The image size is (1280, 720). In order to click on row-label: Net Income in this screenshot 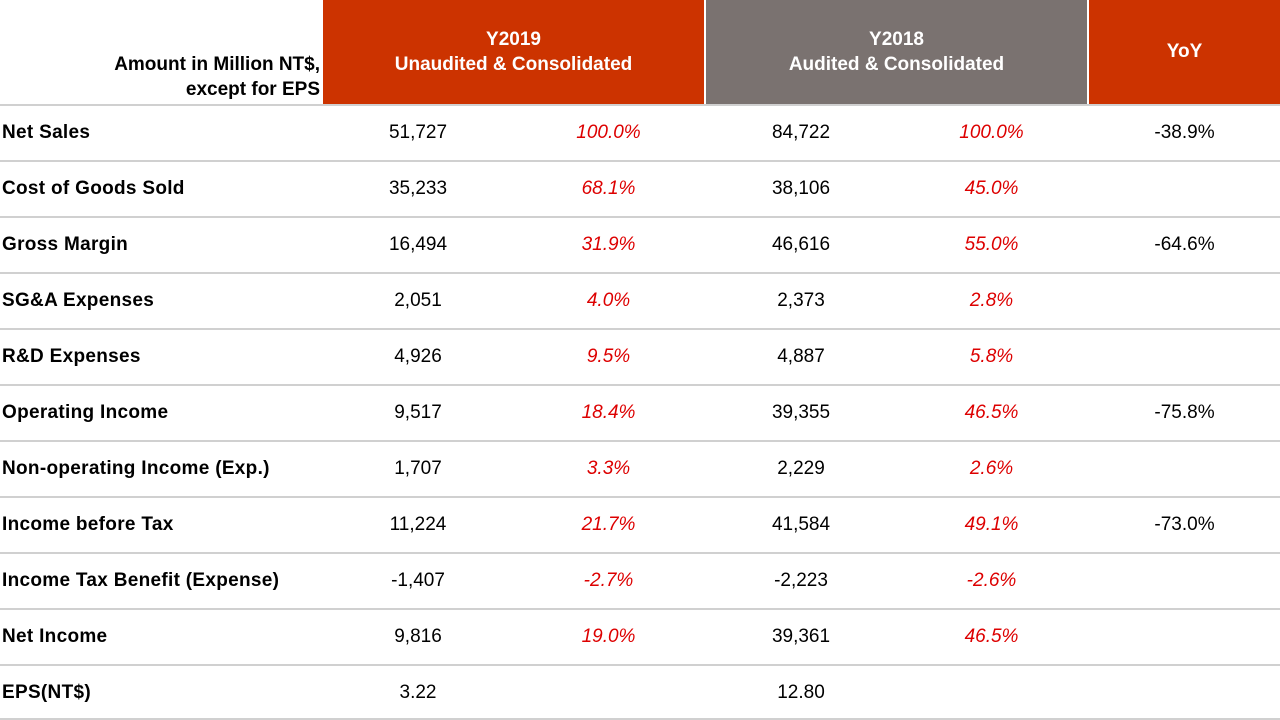, I will do `click(55, 636)`.